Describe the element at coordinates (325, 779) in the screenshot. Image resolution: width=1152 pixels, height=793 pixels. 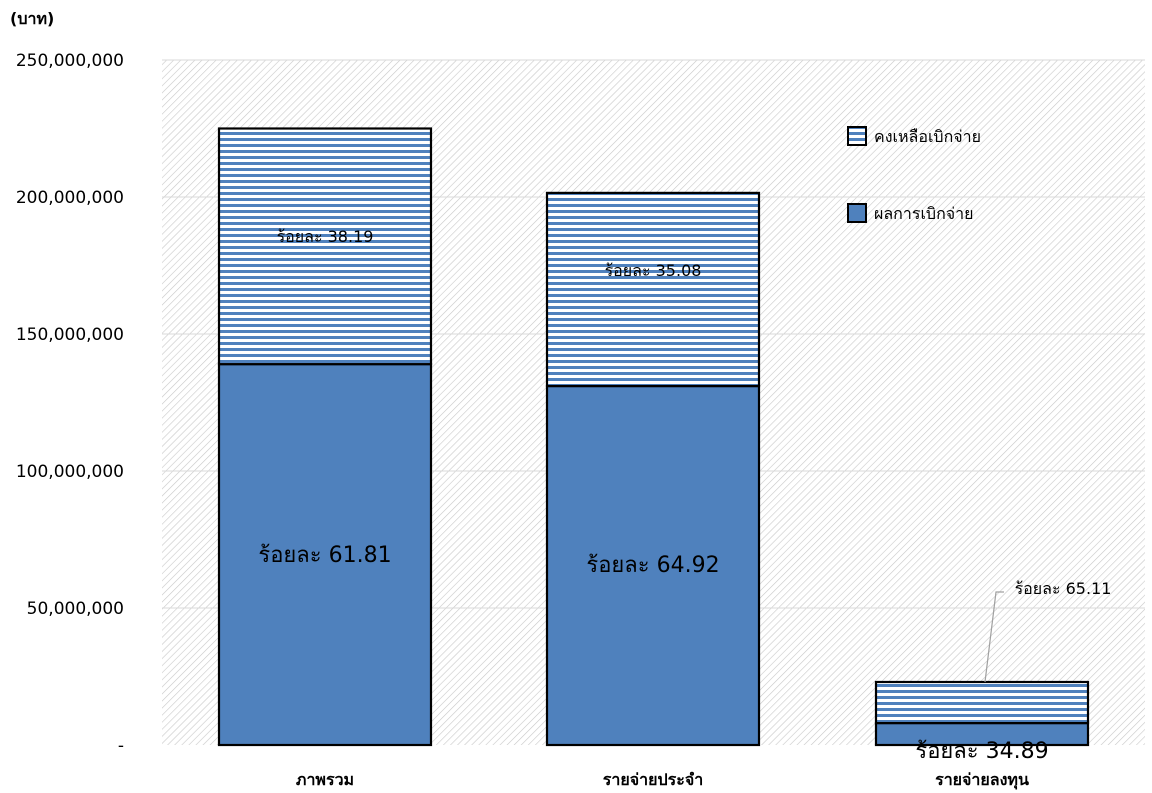
I see `x-tick-label: ภาพรวม` at that location.